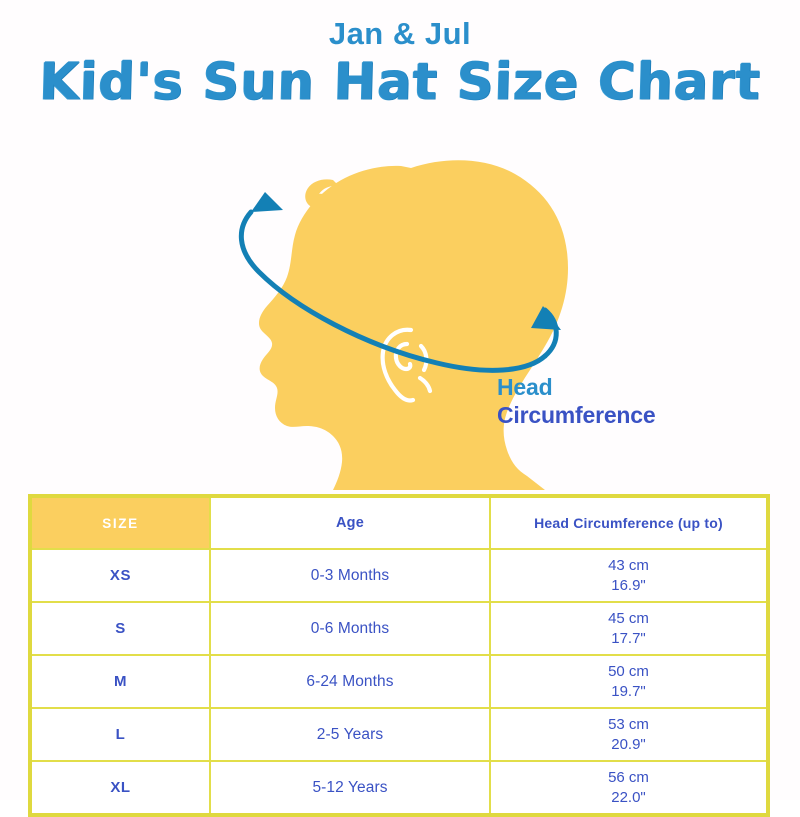  I want to click on head-circumference-label: Head Circumference, so click(576, 401).